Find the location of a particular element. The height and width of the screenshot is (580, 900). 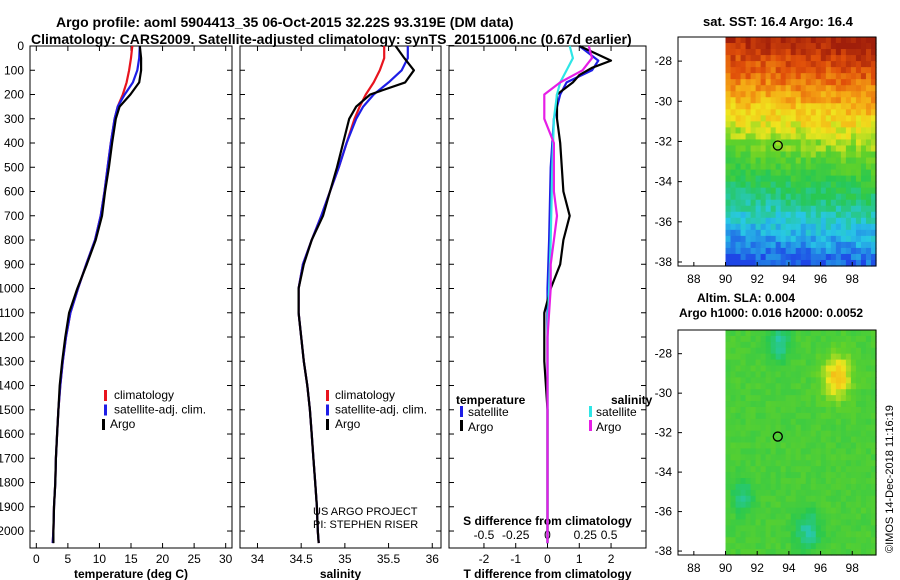

difference-xtick-label: -2 is located at coordinates (484, 559).